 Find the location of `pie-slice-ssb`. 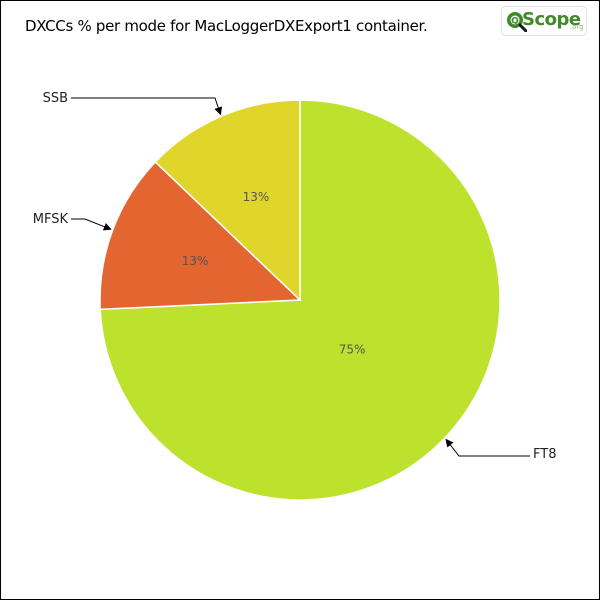

pie-slice-ssb is located at coordinates (227, 200).